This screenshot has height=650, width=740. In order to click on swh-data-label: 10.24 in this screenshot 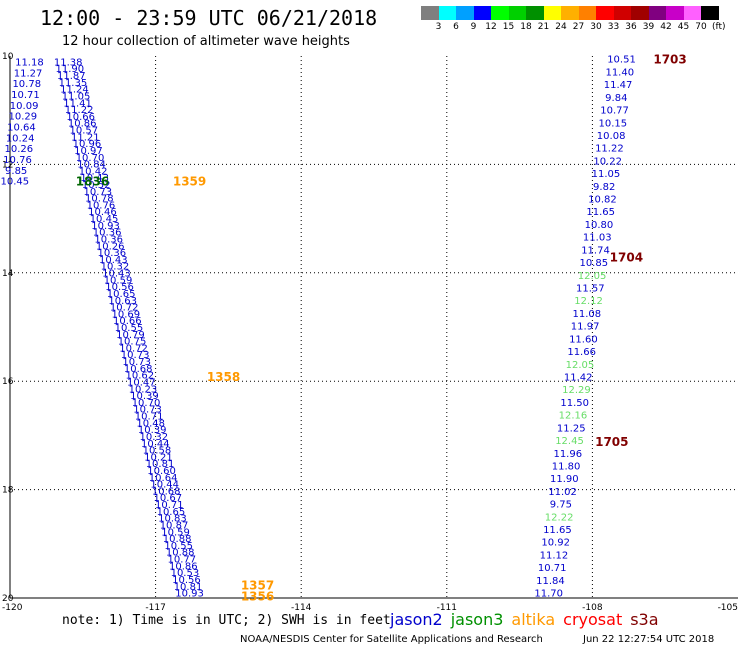, I will do `click(20, 138)`.